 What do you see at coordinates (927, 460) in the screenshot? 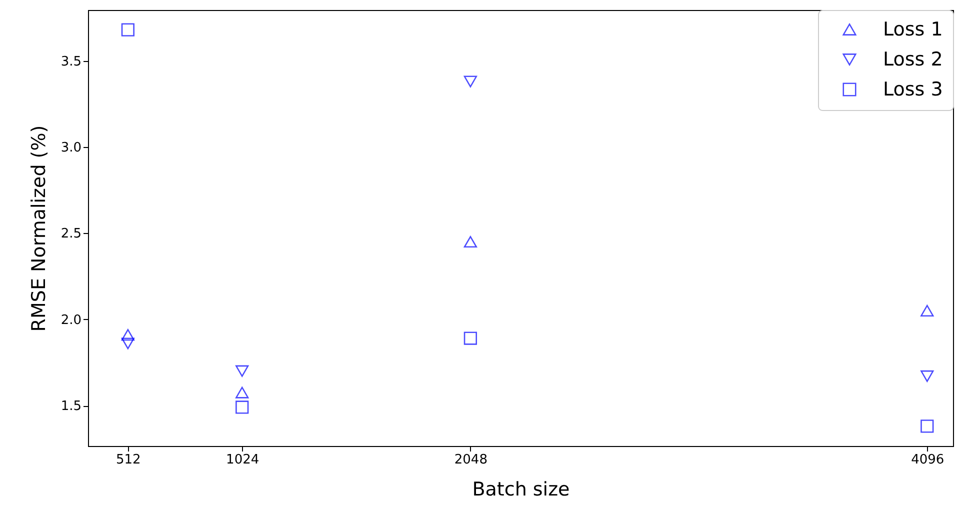
I see `x-tick-label: 4096` at bounding box center [927, 460].